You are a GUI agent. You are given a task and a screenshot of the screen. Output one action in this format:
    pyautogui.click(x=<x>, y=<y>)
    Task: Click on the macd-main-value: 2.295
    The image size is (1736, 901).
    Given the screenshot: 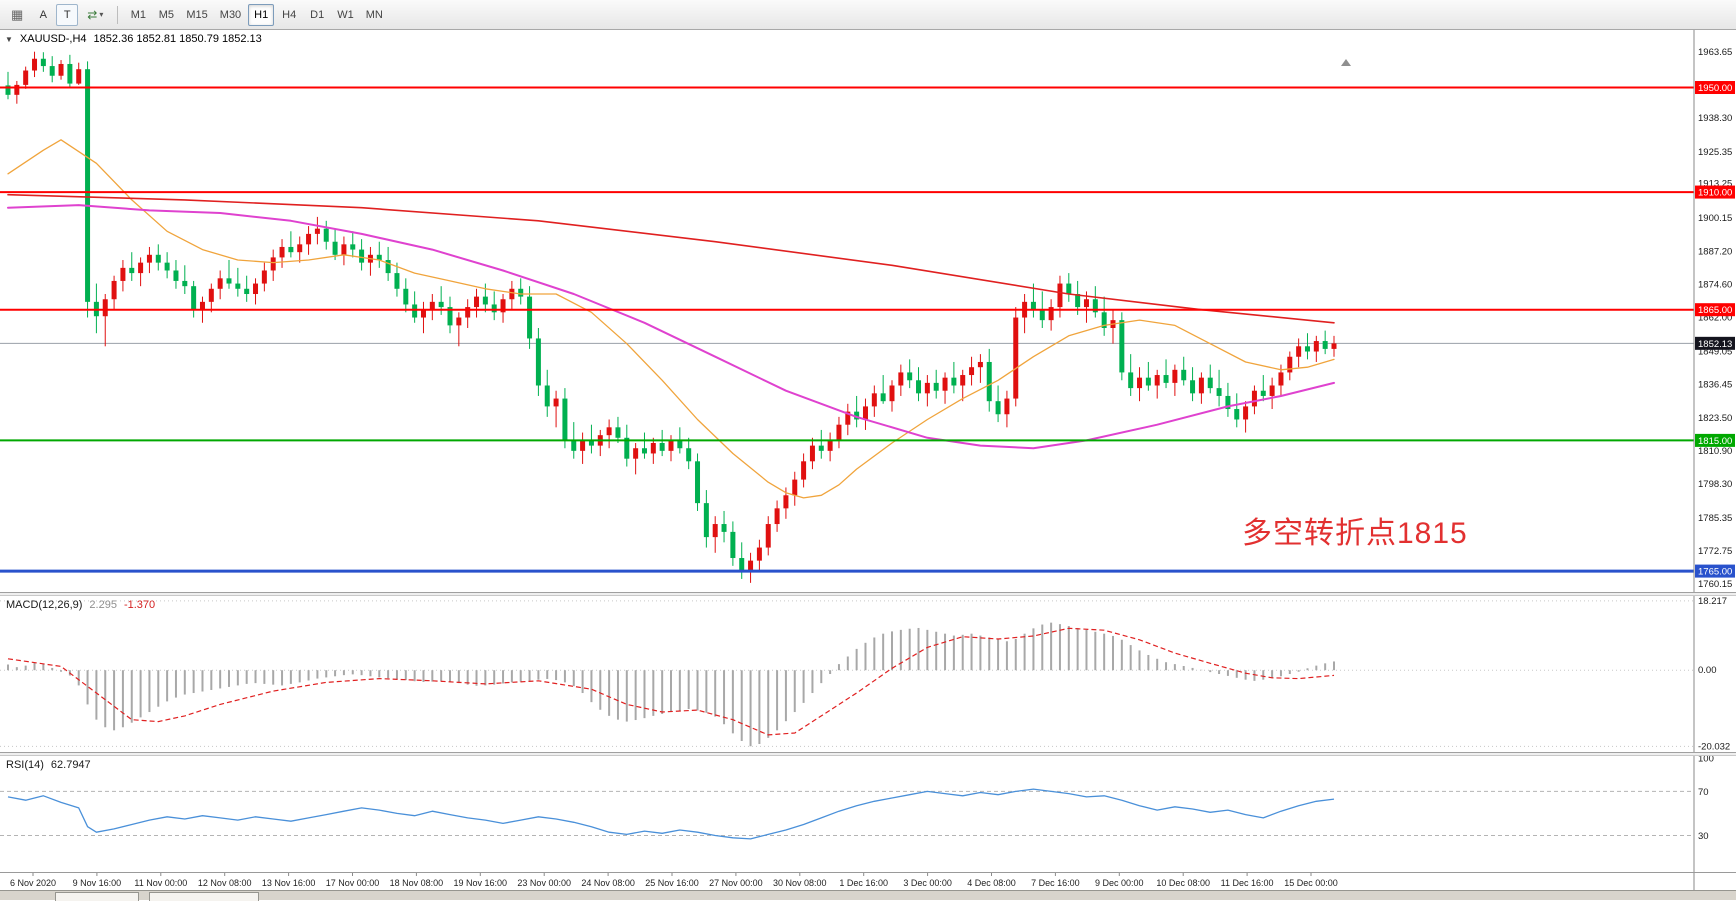 What is the action you would take?
    pyautogui.click(x=103, y=605)
    